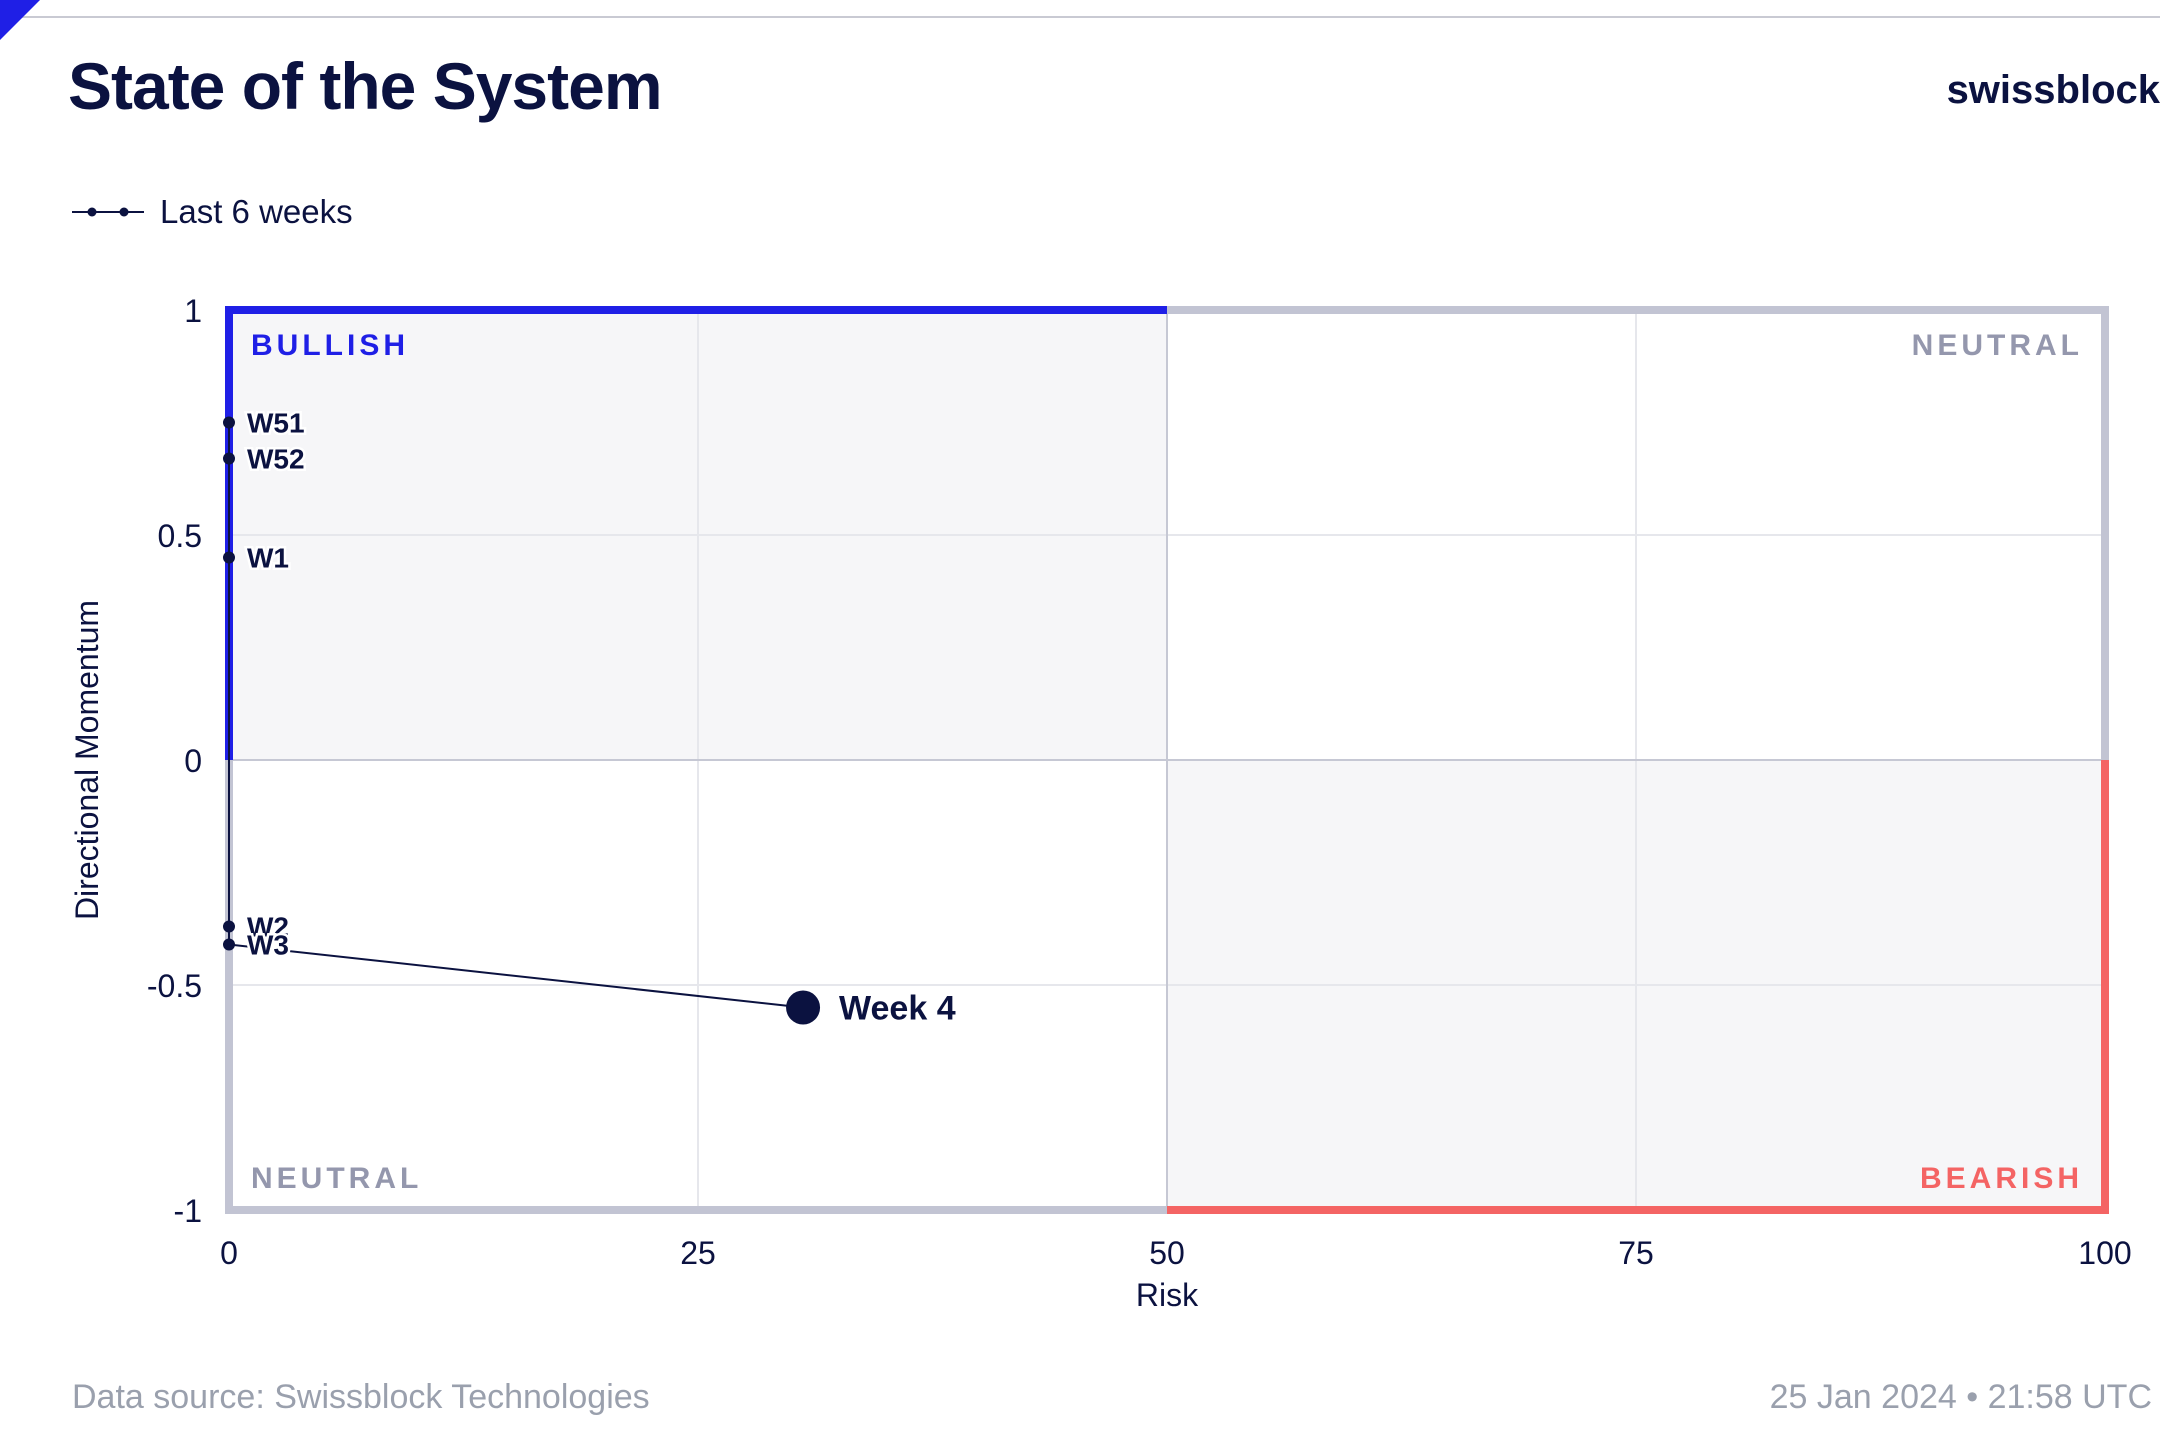 The height and width of the screenshot is (1440, 2160). I want to click on legend-label: Last 6 weeks, so click(256, 211).